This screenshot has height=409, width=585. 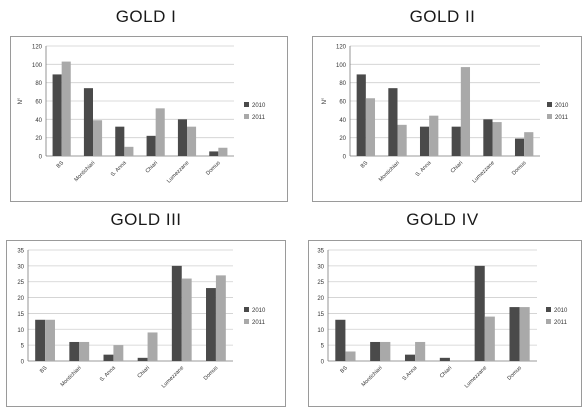 I want to click on y-tick-label: 15, so click(x=320, y=315).